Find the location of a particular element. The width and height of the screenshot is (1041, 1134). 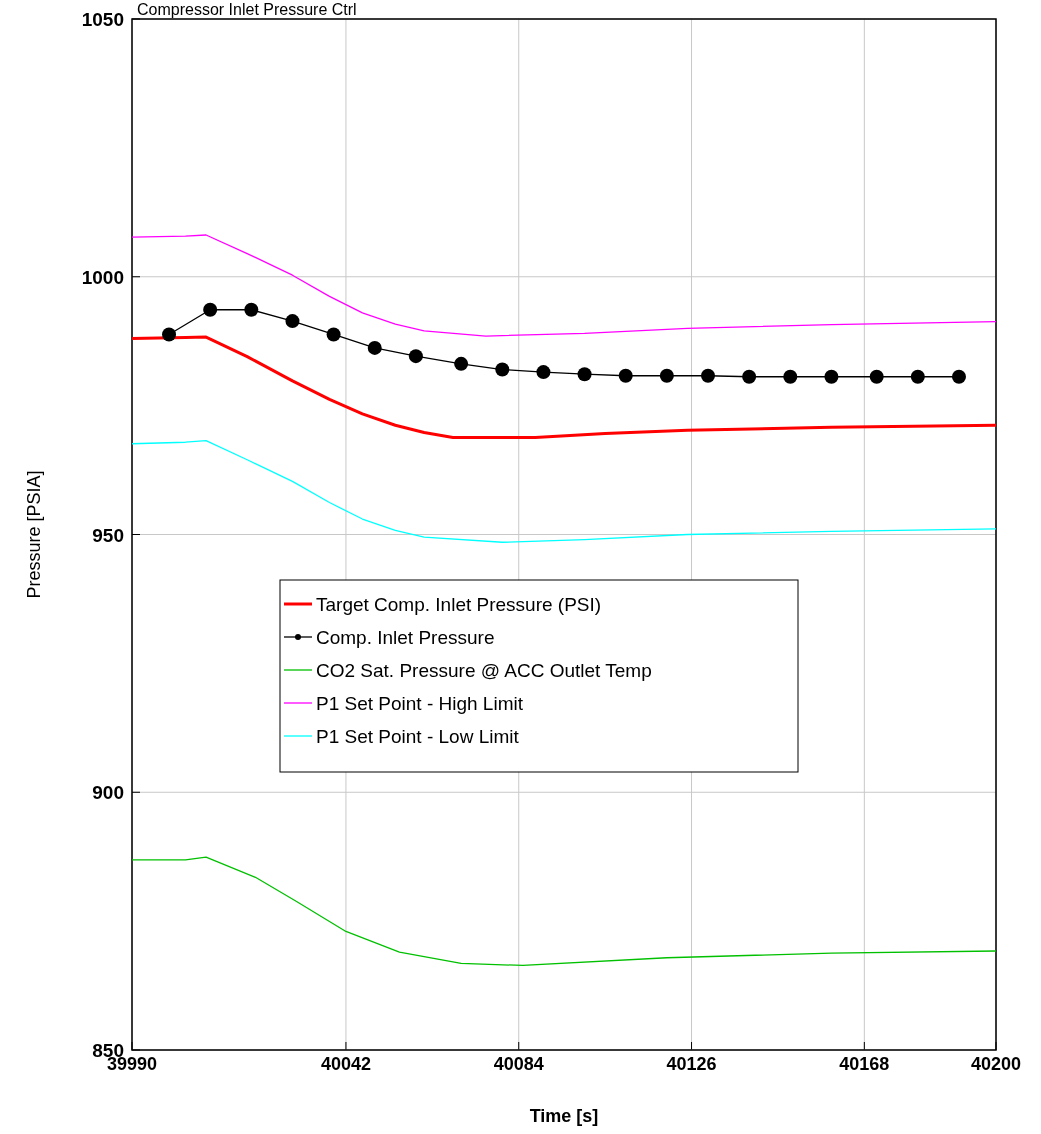

legend-label: P1 Set Point - High Limit is located at coordinates (420, 703).